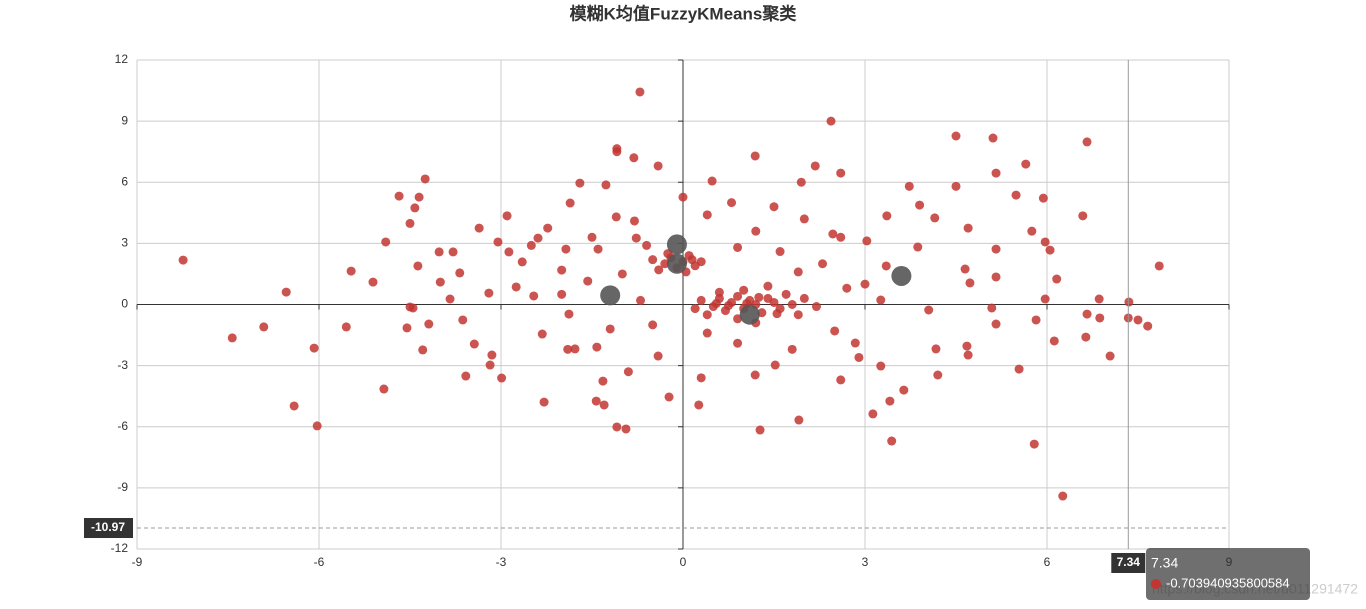 Image resolution: width=1366 pixels, height=609 pixels. I want to click on x-tick-label: 6, so click(1047, 562).